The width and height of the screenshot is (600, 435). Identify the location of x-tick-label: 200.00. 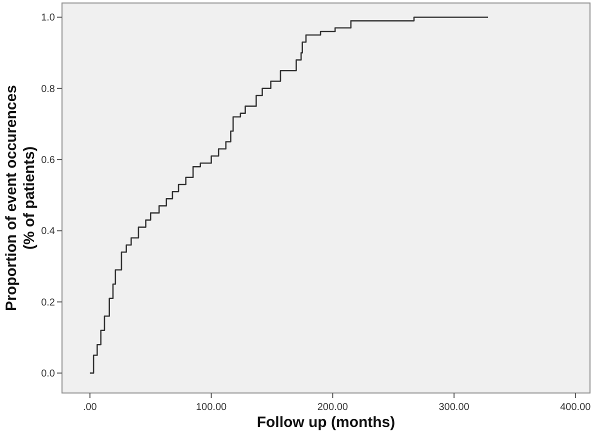
(332, 407).